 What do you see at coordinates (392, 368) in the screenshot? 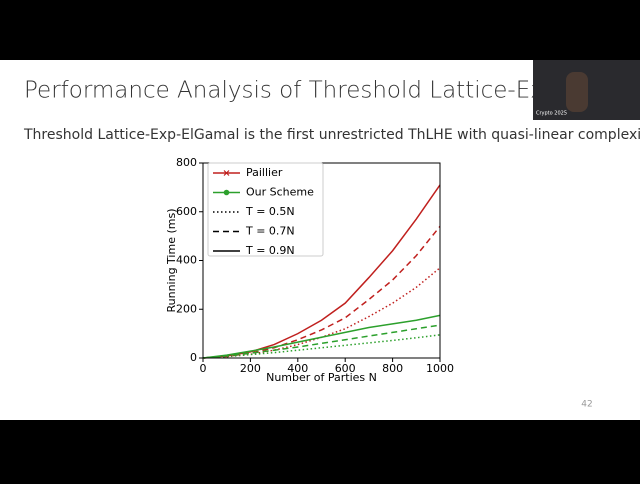
I see `x-tick-label: 800` at bounding box center [392, 368].